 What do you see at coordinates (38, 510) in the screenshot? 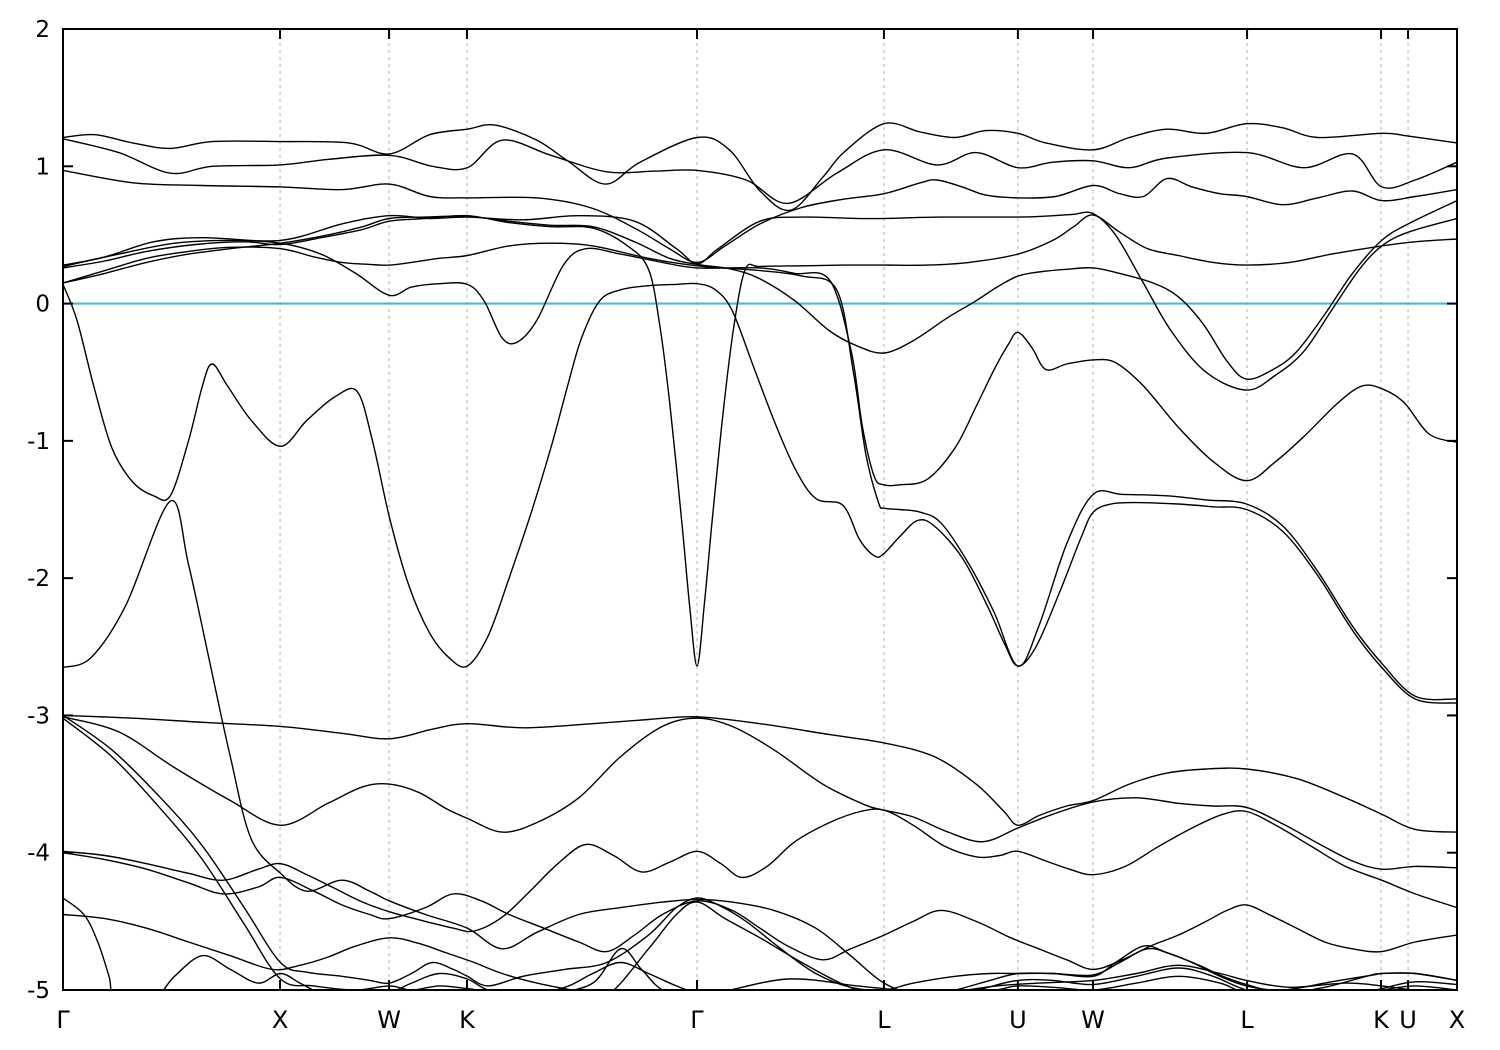
I see `y-axis-tick-labels: 2 1 0 -1 -2 -3 -4 -5` at bounding box center [38, 510].